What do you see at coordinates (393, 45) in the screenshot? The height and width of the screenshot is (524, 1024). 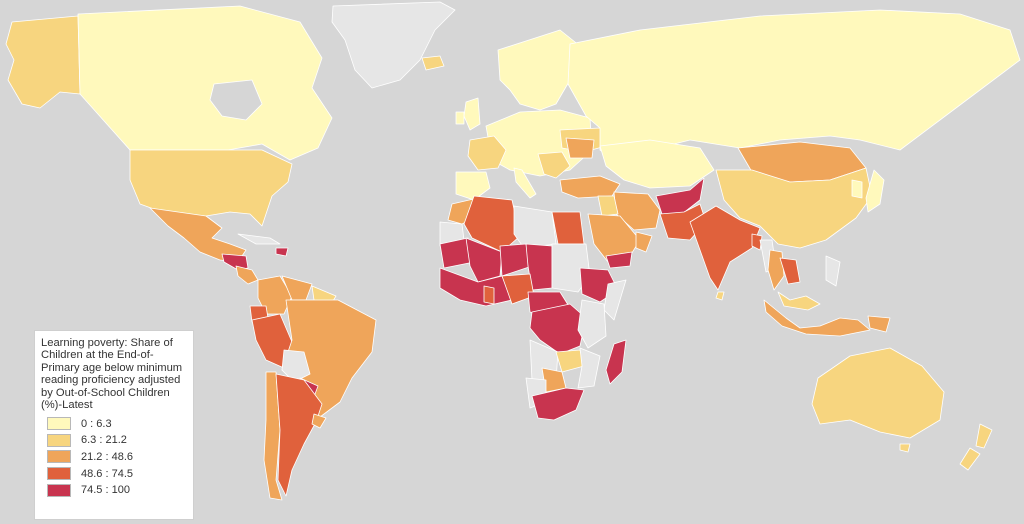 I see `region-greenland` at bounding box center [393, 45].